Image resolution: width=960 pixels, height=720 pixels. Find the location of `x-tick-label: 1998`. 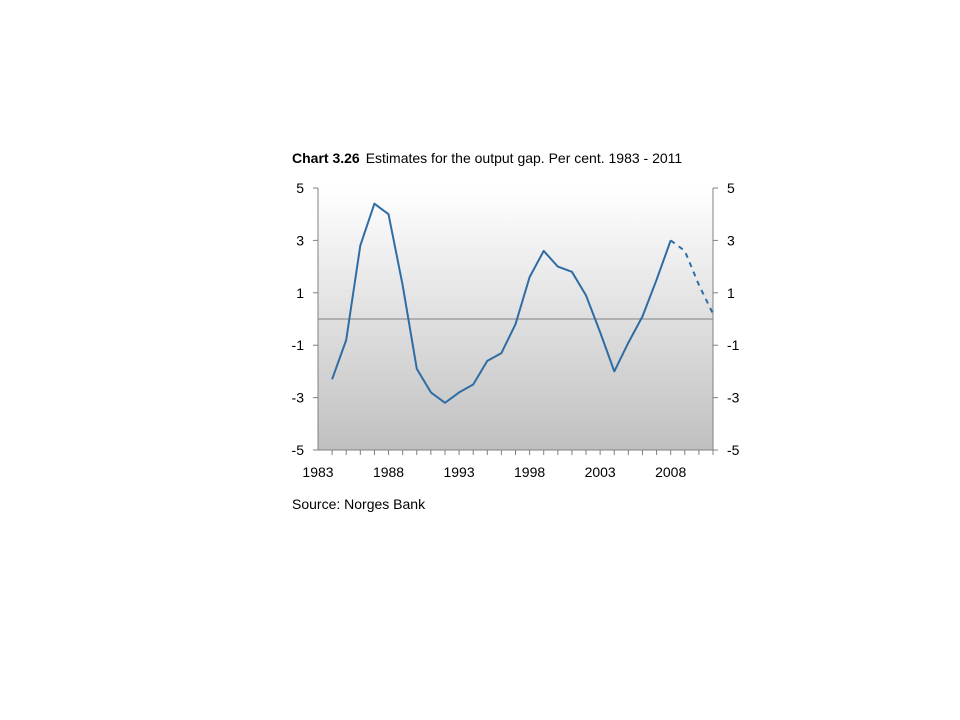

x-tick-label: 1998 is located at coordinates (529, 472).